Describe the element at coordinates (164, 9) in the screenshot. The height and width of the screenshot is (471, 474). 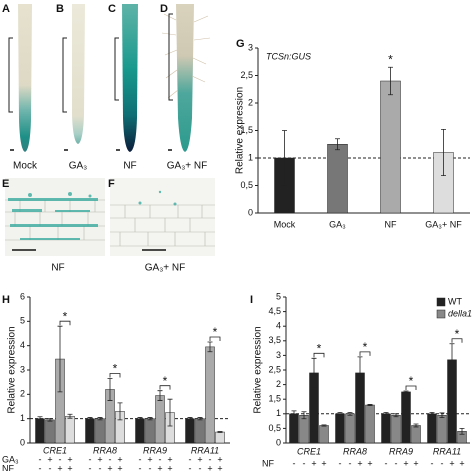
I see `panel-label: D` at that location.